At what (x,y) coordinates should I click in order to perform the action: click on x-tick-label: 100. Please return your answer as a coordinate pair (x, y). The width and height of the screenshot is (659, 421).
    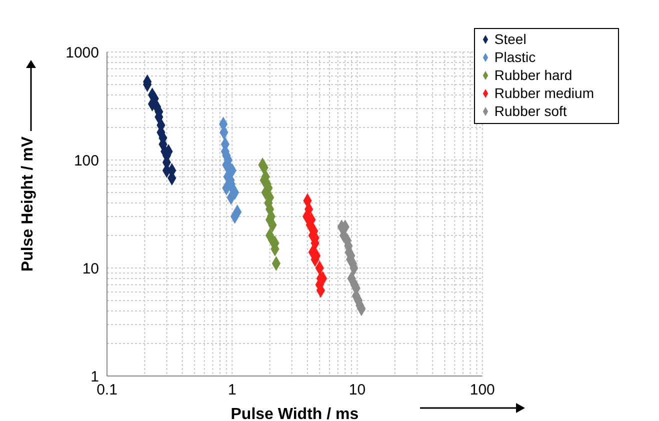
    Looking at the image, I should click on (482, 390).